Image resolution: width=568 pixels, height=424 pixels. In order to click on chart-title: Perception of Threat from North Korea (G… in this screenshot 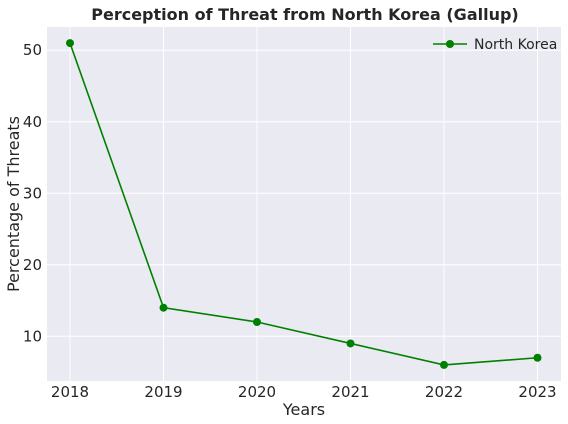, I will do `click(304, 14)`.